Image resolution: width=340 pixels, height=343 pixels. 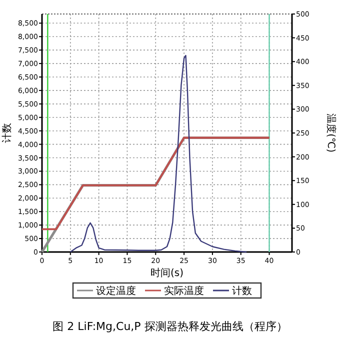 I want to click on x-axis-title: 时间(s), so click(x=167, y=273).